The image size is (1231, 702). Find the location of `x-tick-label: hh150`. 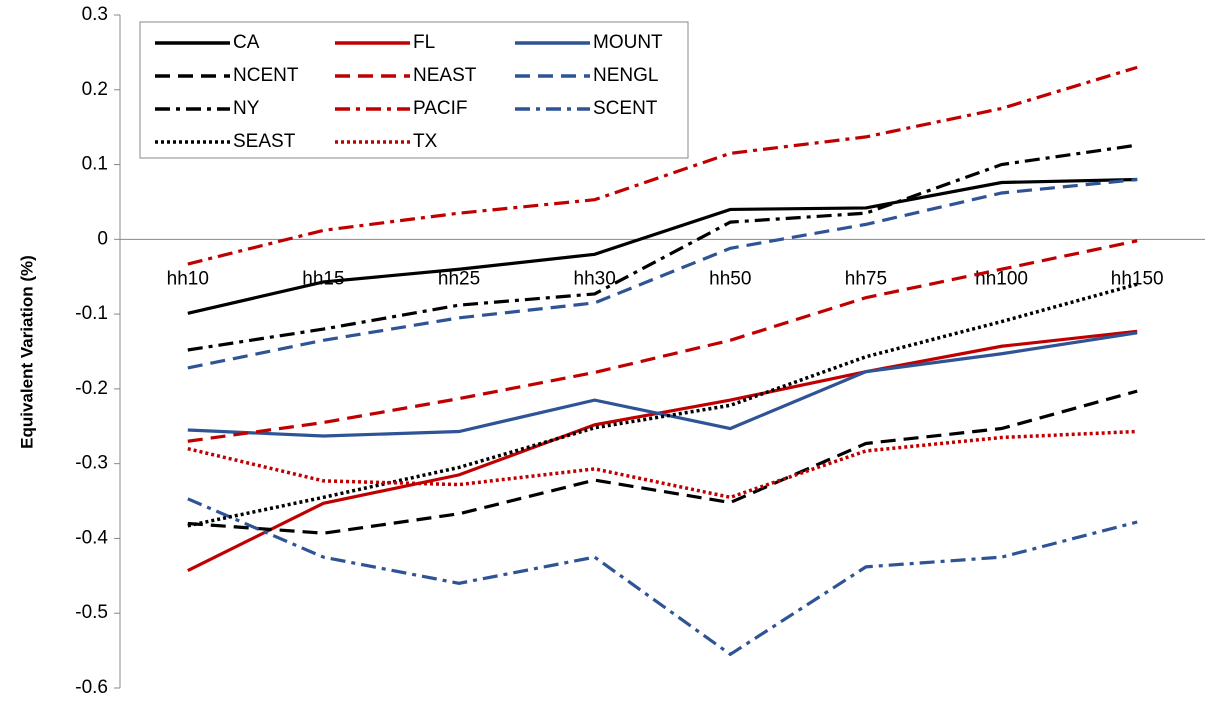

x-tick-label: hh150 is located at coordinates (1137, 278).